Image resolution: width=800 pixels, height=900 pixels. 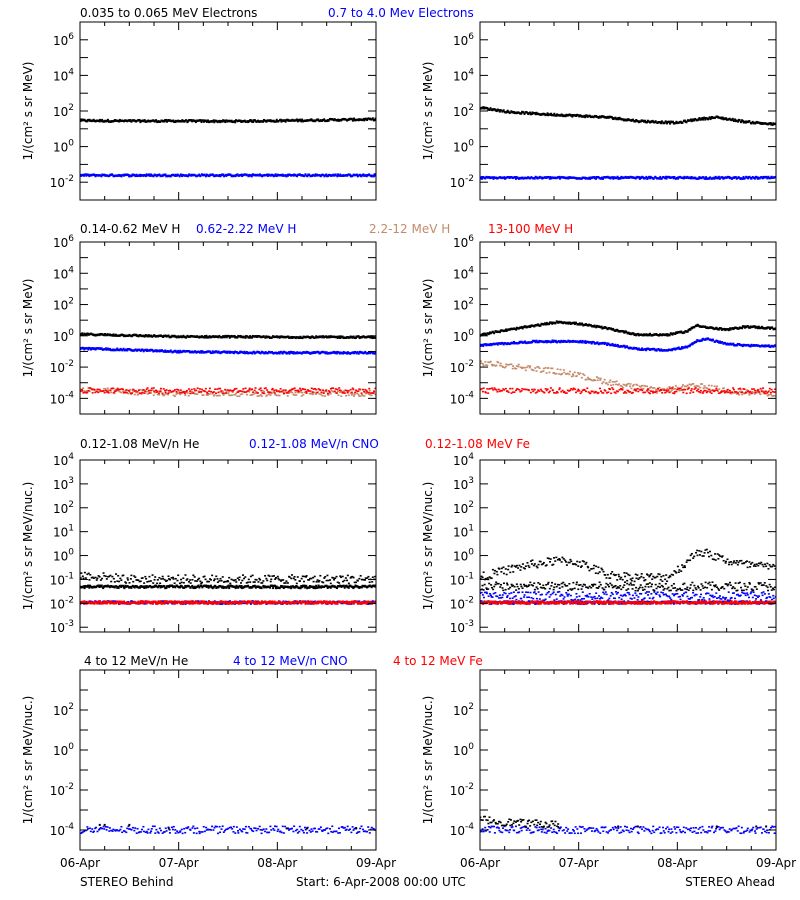 What do you see at coordinates (63, 484) in the screenshot?
I see `y-tick-label: 10³` at bounding box center [63, 484].